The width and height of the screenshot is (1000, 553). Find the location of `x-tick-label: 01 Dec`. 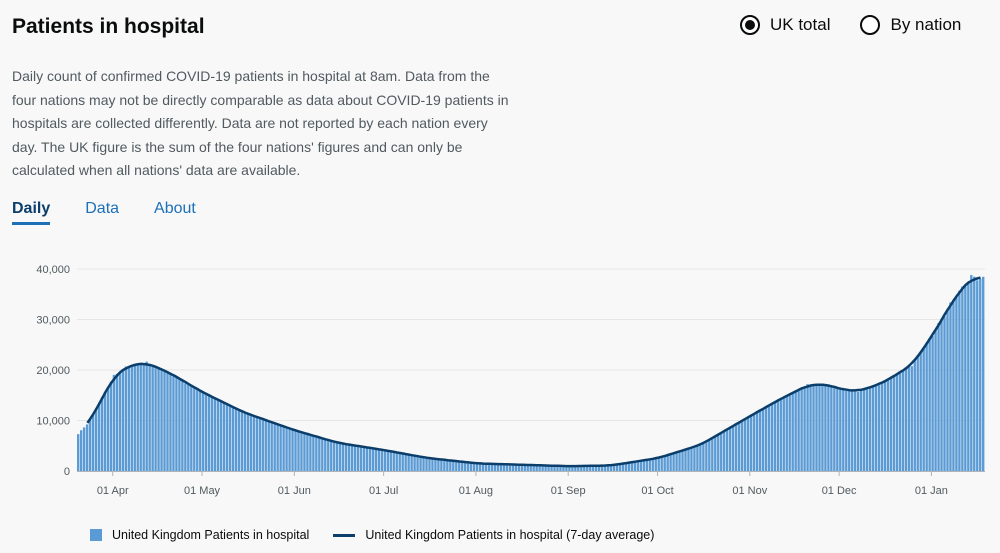

x-tick-label: 01 Dec is located at coordinates (839, 491).